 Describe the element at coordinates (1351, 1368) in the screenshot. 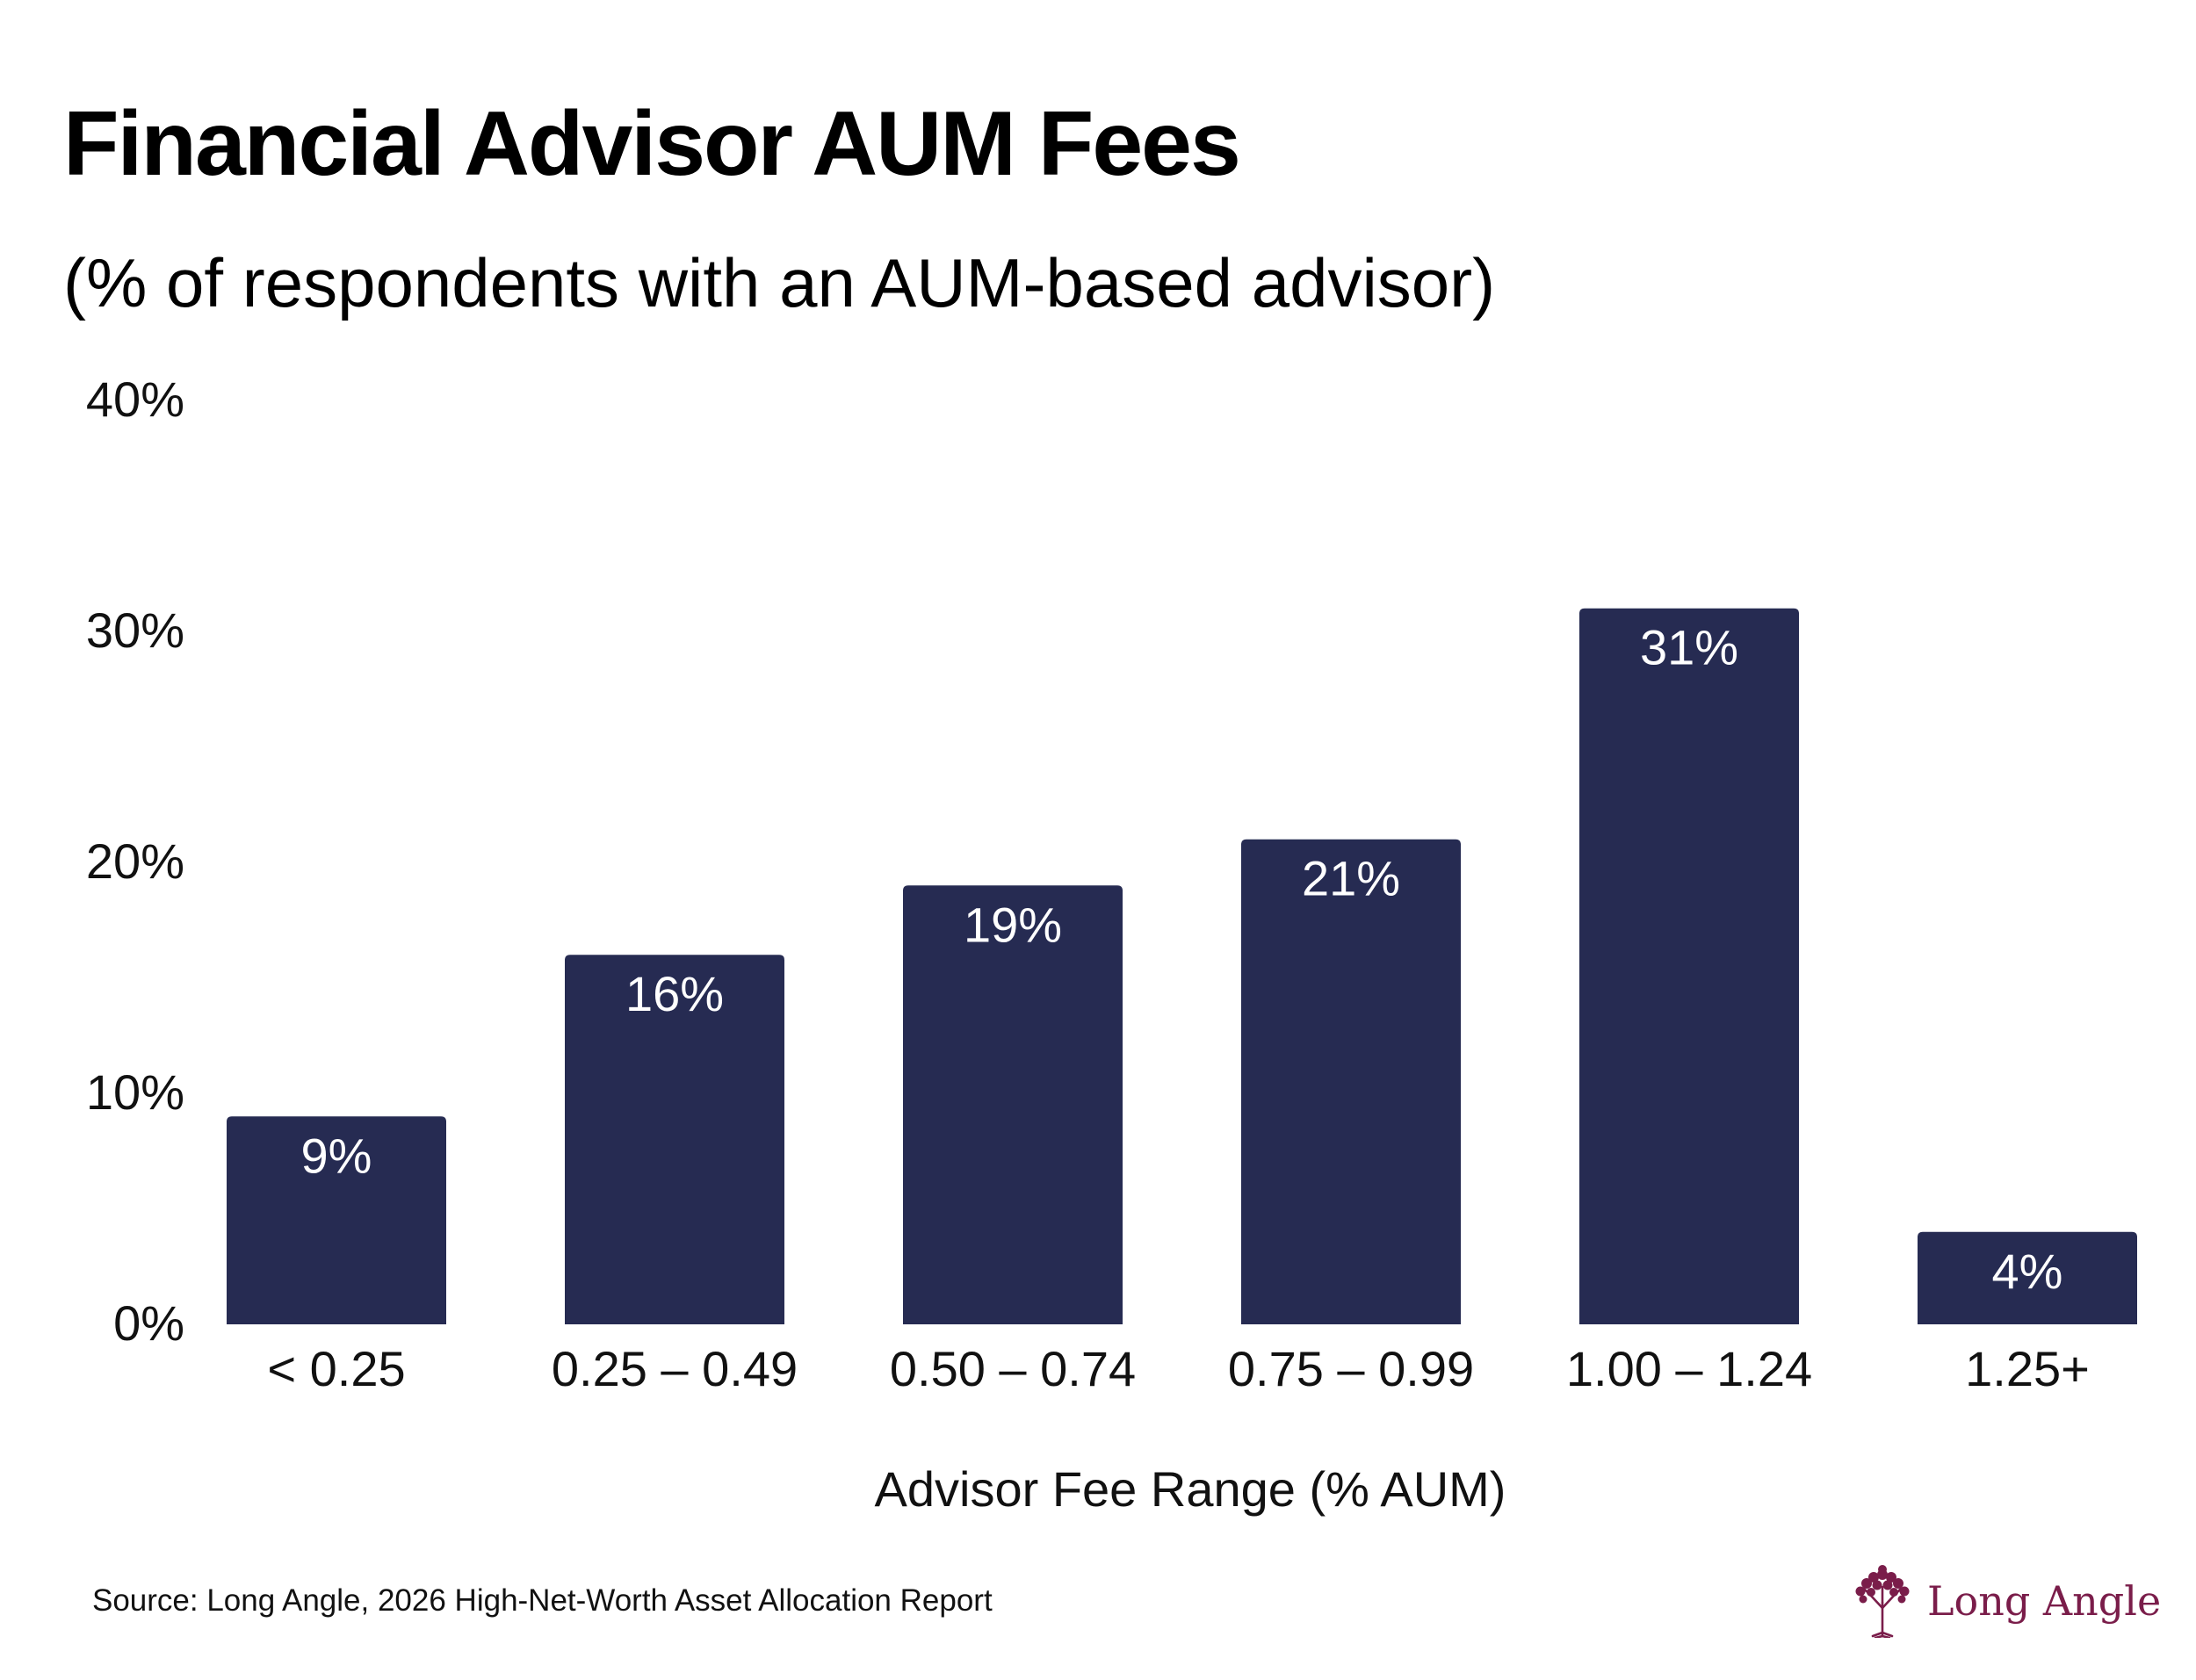

I see `x-tick-label: 0.75 – 0.99` at that location.